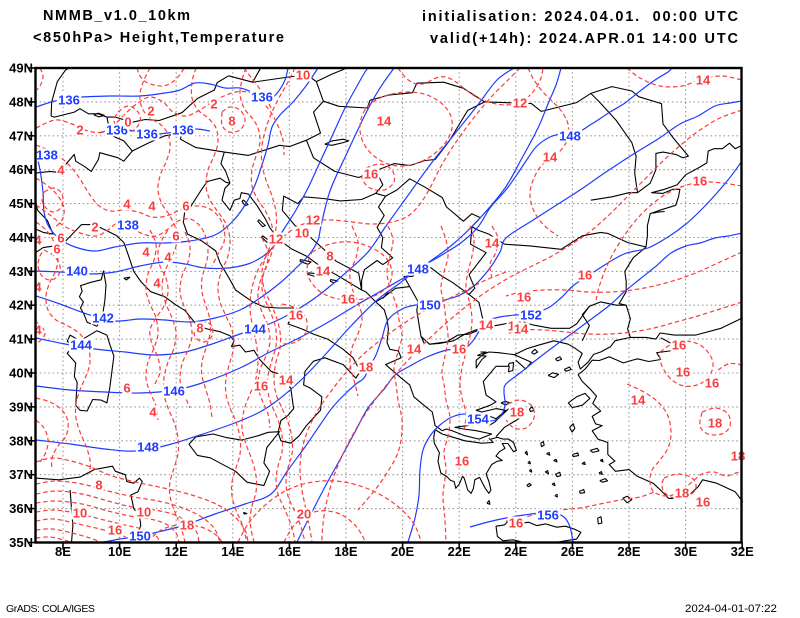 This screenshot has width=800, height=618. What do you see at coordinates (103, 318) in the screenshot?
I see `svg-text: 142` at bounding box center [103, 318].